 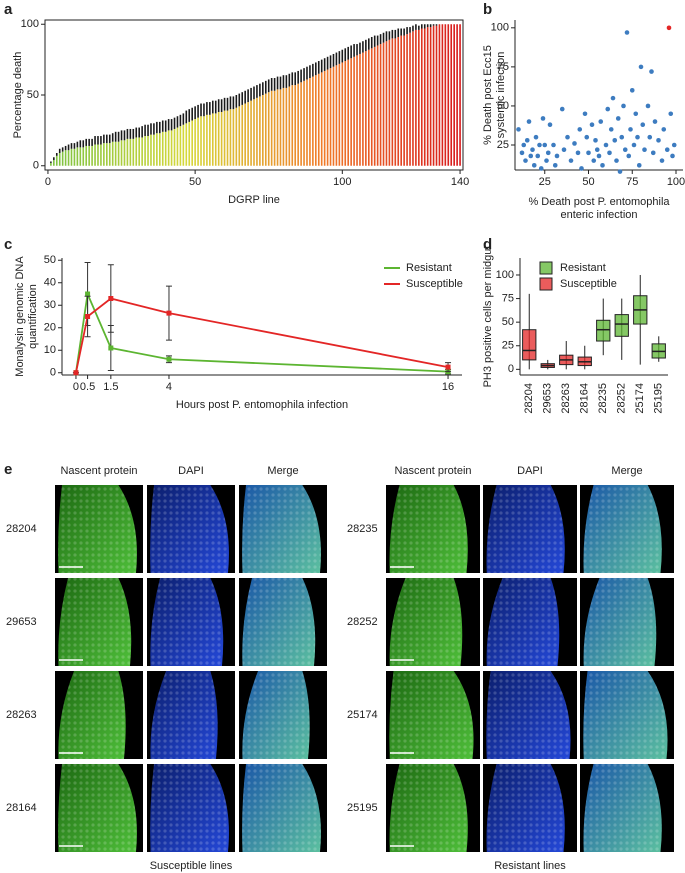 What do you see at coordinates (8, 9) in the screenshot?
I see `panel-label: a` at bounding box center [8, 9].